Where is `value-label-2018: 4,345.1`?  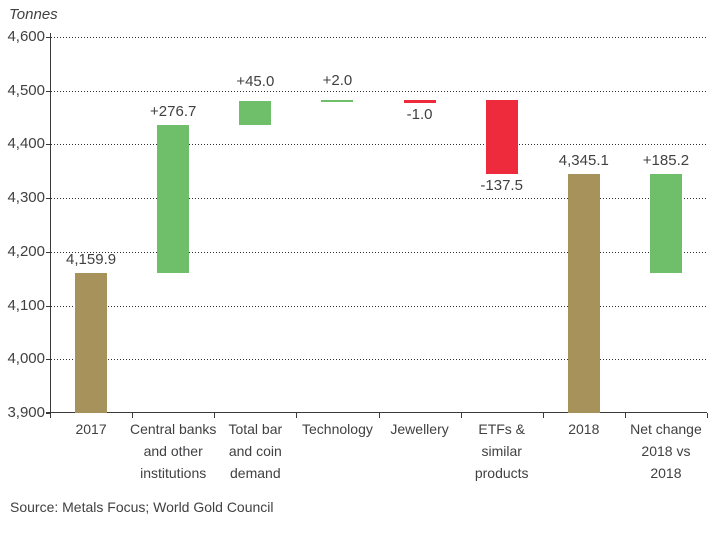
value-label-2018: 4,345.1 is located at coordinates (583, 160).